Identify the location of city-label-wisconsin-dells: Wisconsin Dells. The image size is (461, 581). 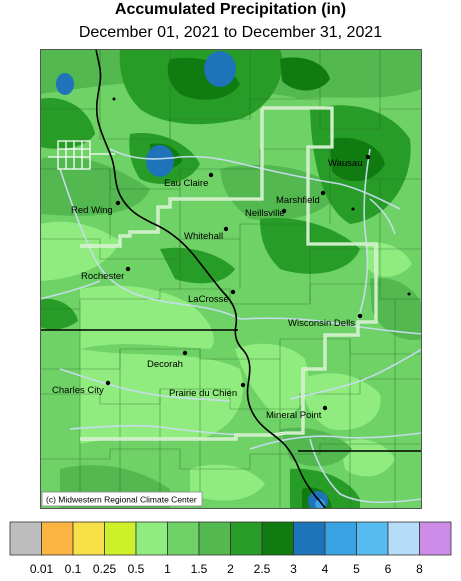
(321, 323).